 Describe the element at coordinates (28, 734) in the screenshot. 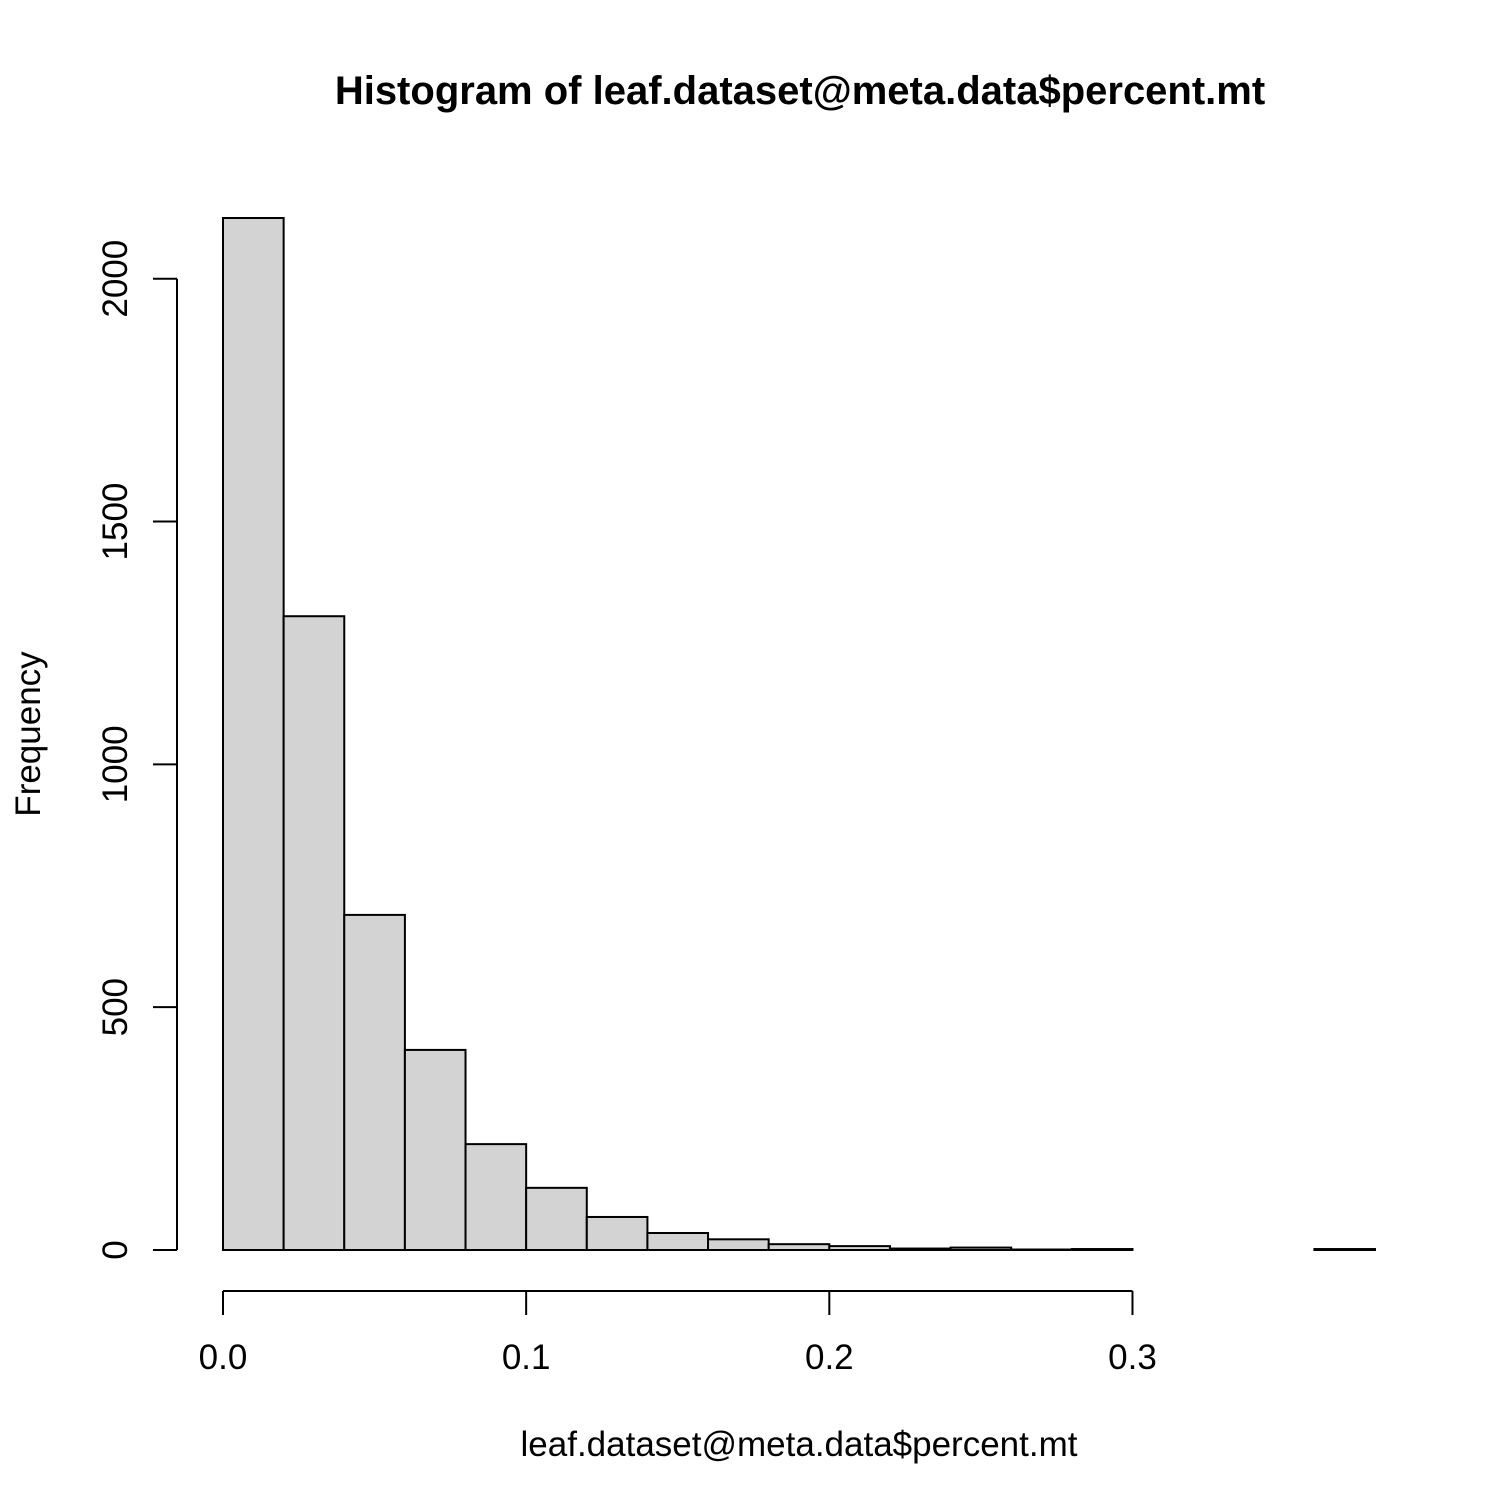

I see `y-axis-label: Frequency` at that location.